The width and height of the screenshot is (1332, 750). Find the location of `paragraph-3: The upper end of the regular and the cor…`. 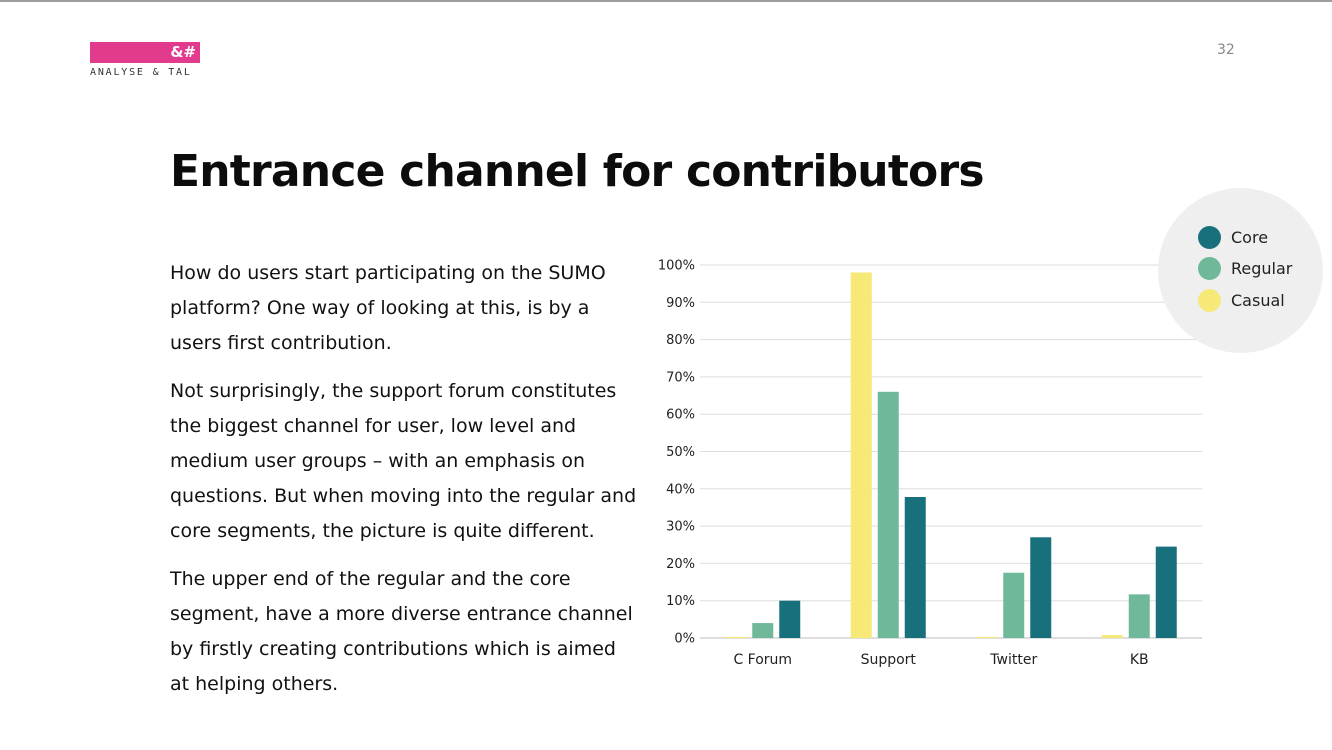

paragraph-3: The upper end of the regular and the cor… is located at coordinates (401, 631).